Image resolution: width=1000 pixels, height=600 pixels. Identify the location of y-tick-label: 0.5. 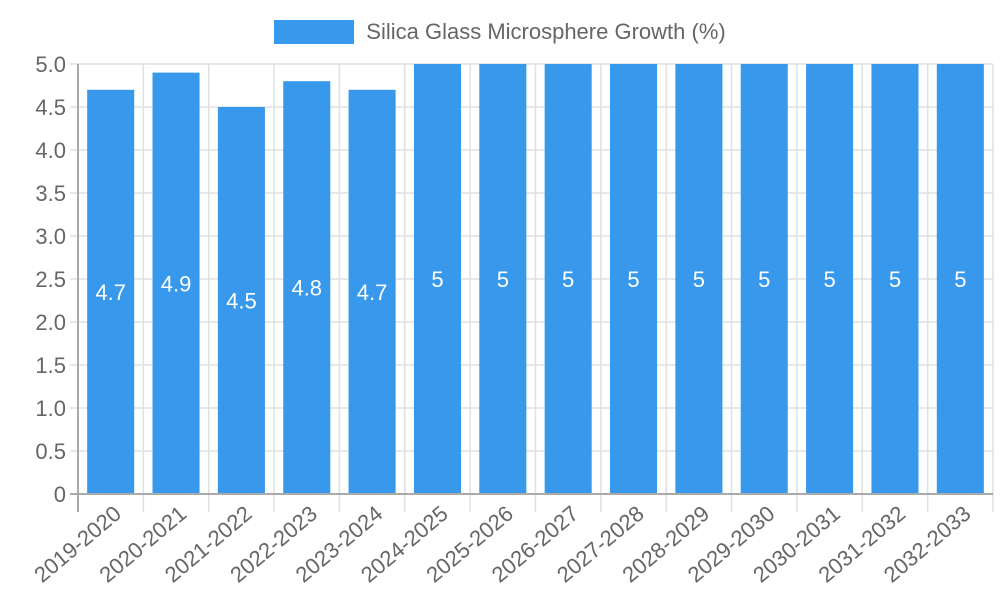
(50, 451).